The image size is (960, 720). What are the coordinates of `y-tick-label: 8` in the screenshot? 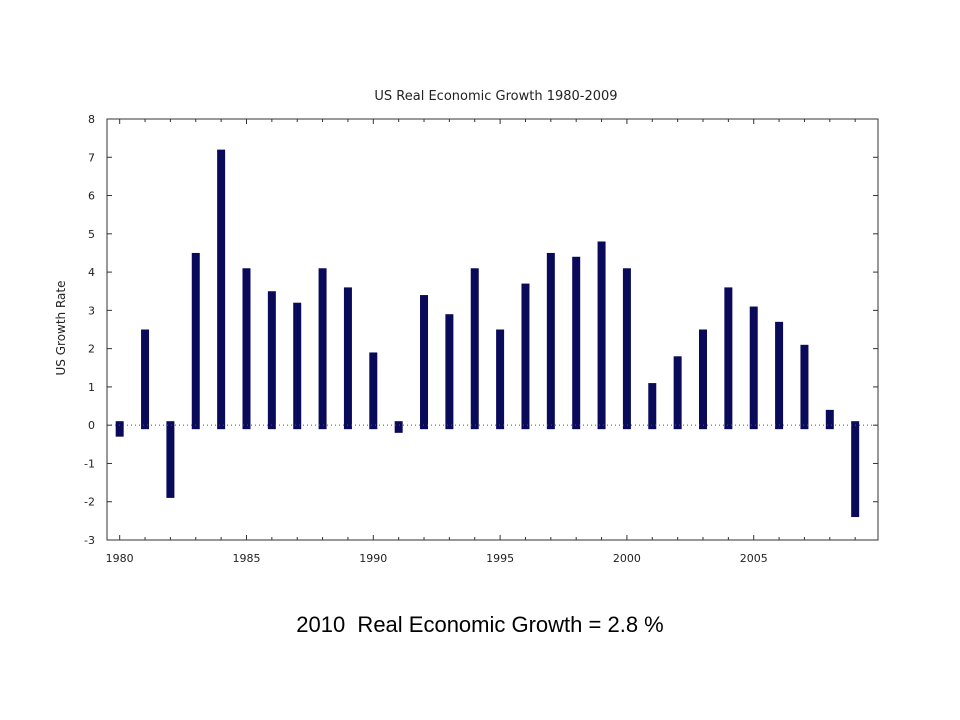 It's located at (91, 119).